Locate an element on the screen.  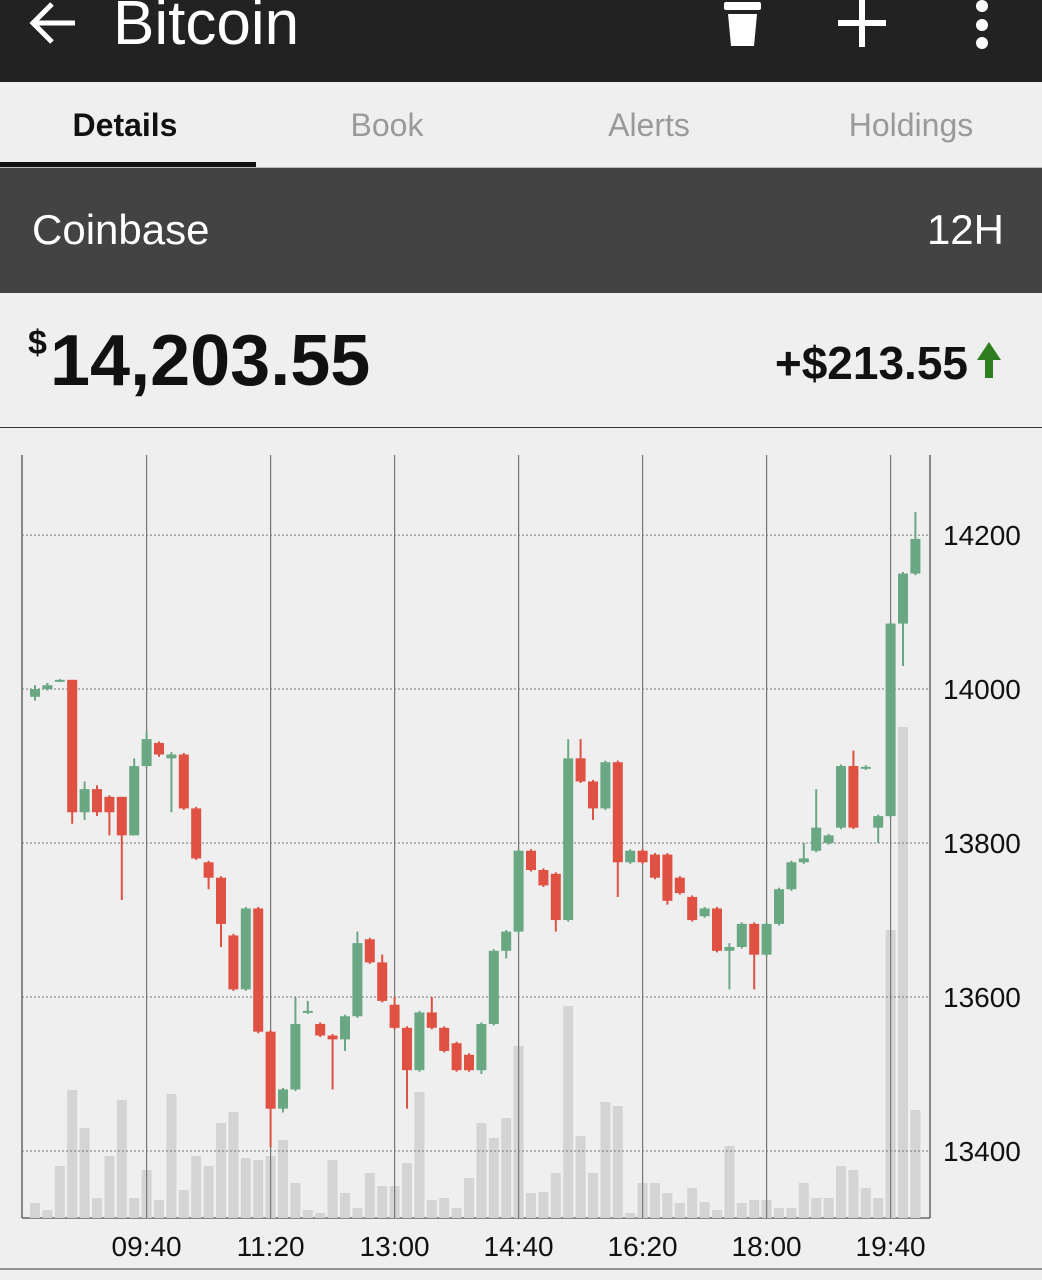
price-row: $ 14,203.55 +$213.55 is located at coordinates (521, 361).